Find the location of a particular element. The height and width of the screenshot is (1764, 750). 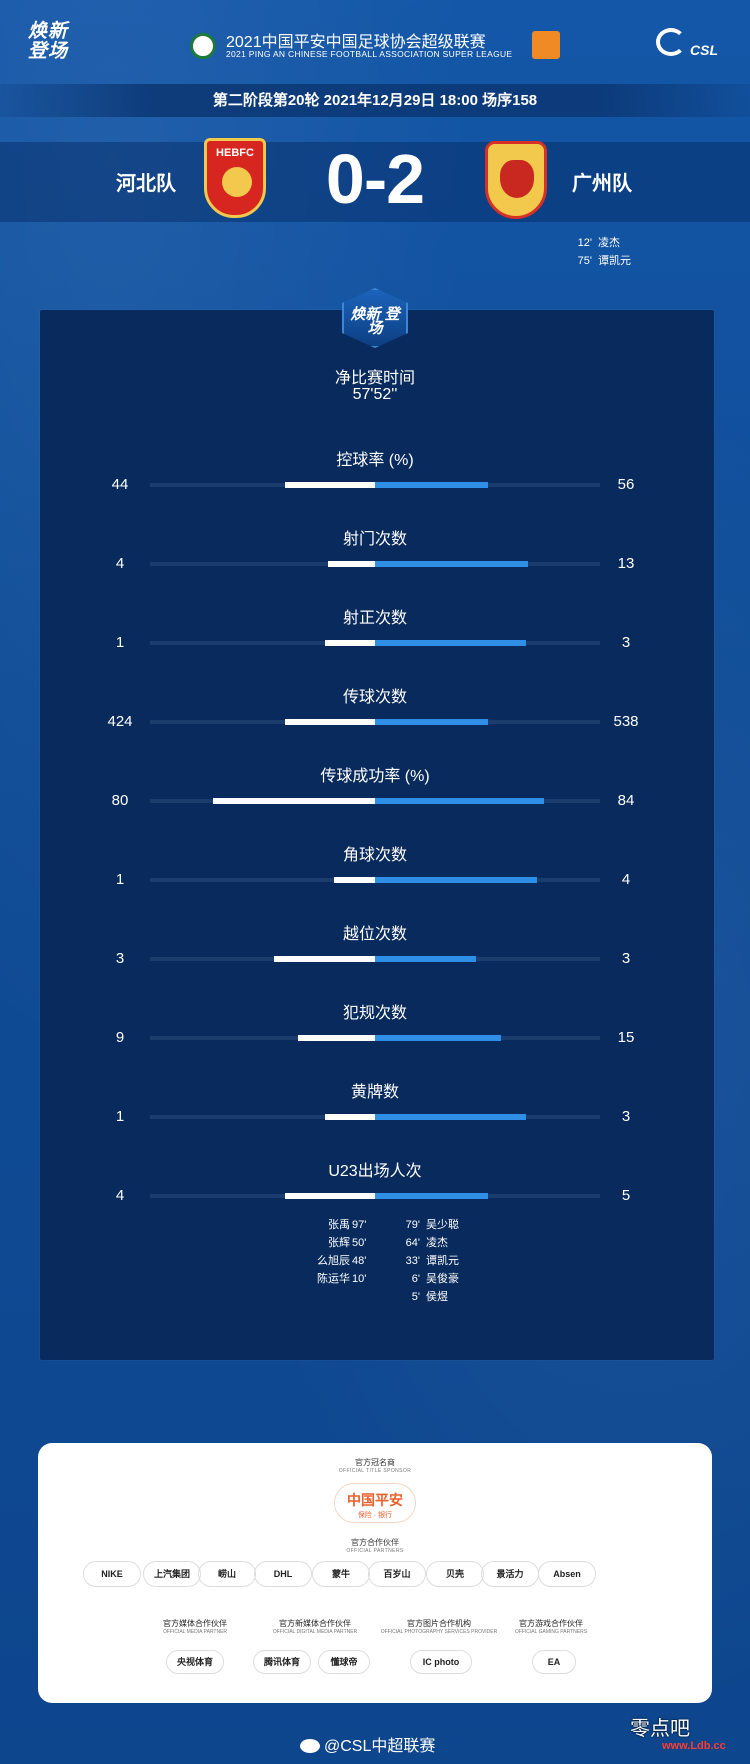

partner-logo-nike: NIKE is located at coordinates (112, 1574).